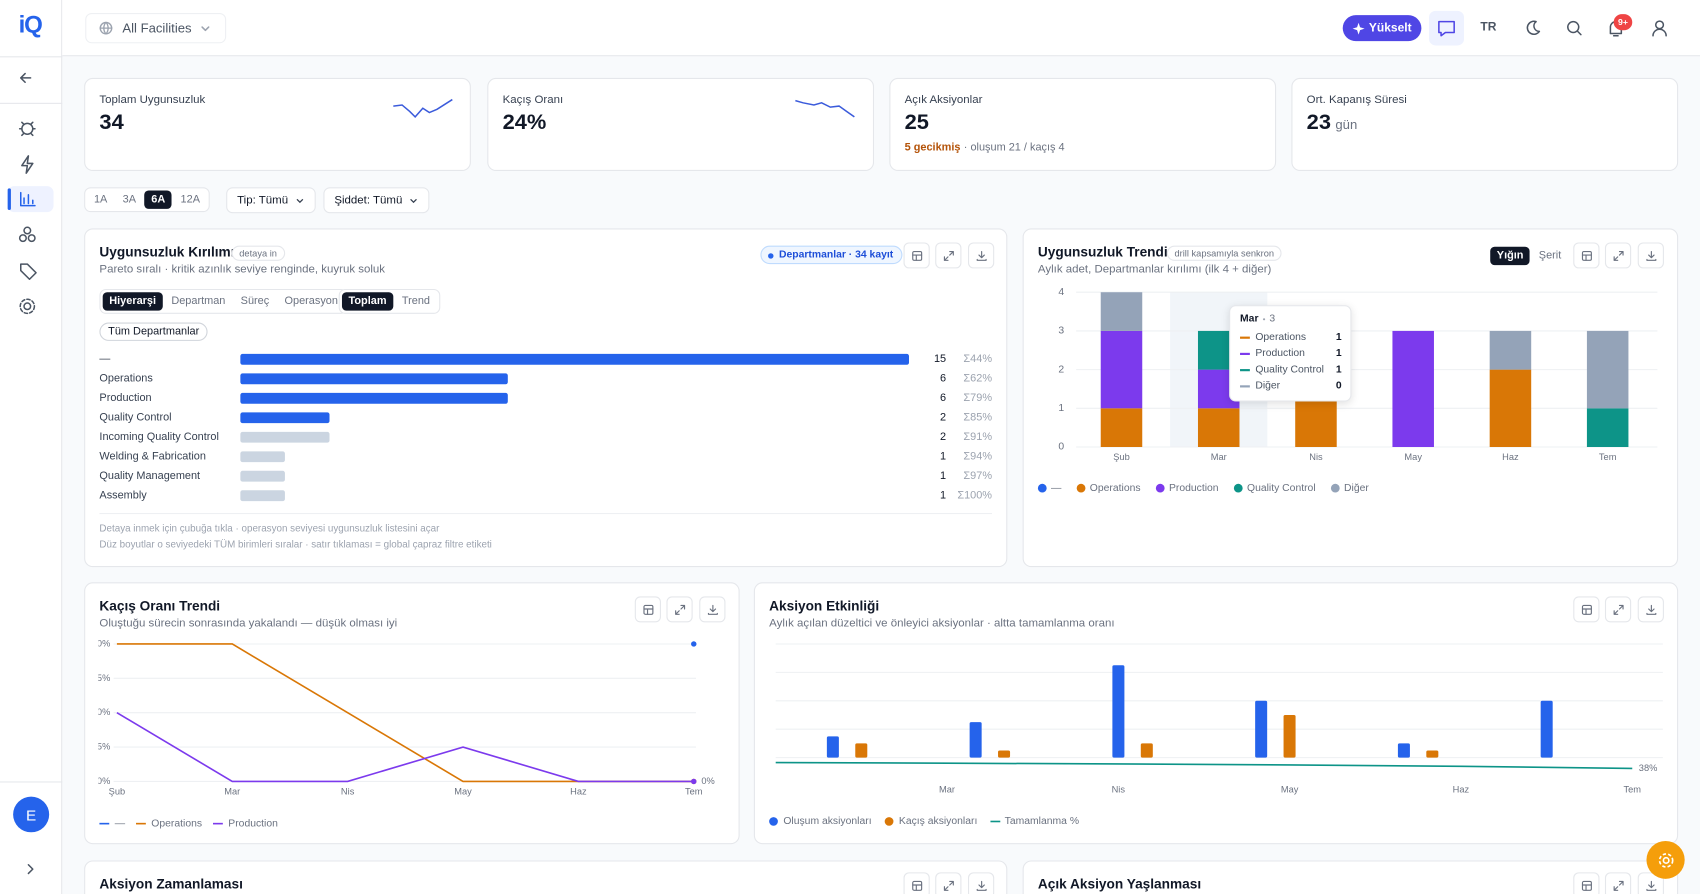 Image resolution: width=1700 pixels, height=894 pixels. What do you see at coordinates (129, 199) in the screenshot?
I see `segment-option: 3A` at bounding box center [129, 199].